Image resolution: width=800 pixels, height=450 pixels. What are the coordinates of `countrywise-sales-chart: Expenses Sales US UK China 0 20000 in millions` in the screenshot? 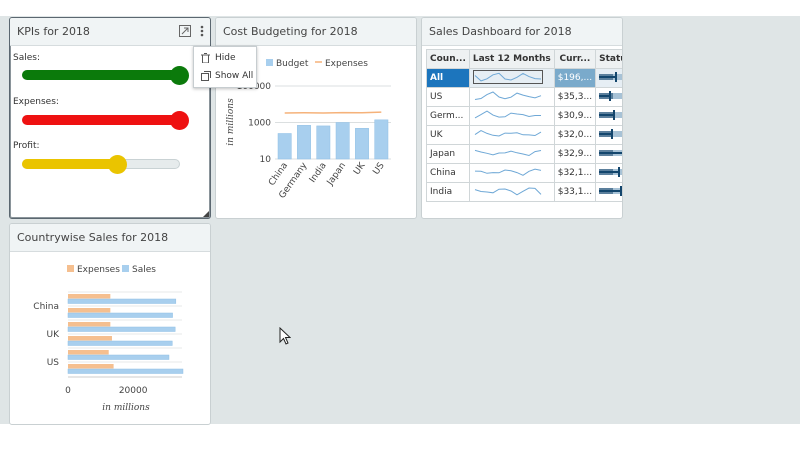 It's located at (108, 339).